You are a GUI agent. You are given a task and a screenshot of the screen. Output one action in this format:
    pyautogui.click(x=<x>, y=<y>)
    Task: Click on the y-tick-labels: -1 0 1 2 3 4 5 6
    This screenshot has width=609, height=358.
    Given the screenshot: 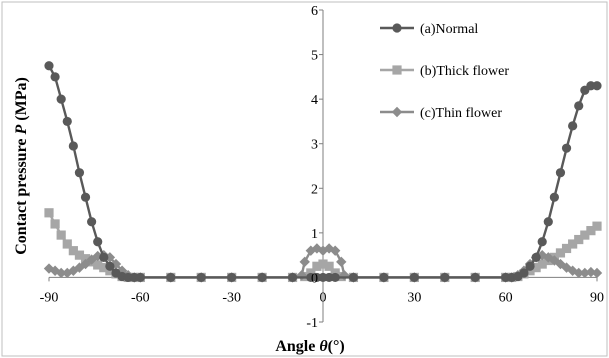 What is the action you would take?
    pyautogui.click(x=312, y=167)
    